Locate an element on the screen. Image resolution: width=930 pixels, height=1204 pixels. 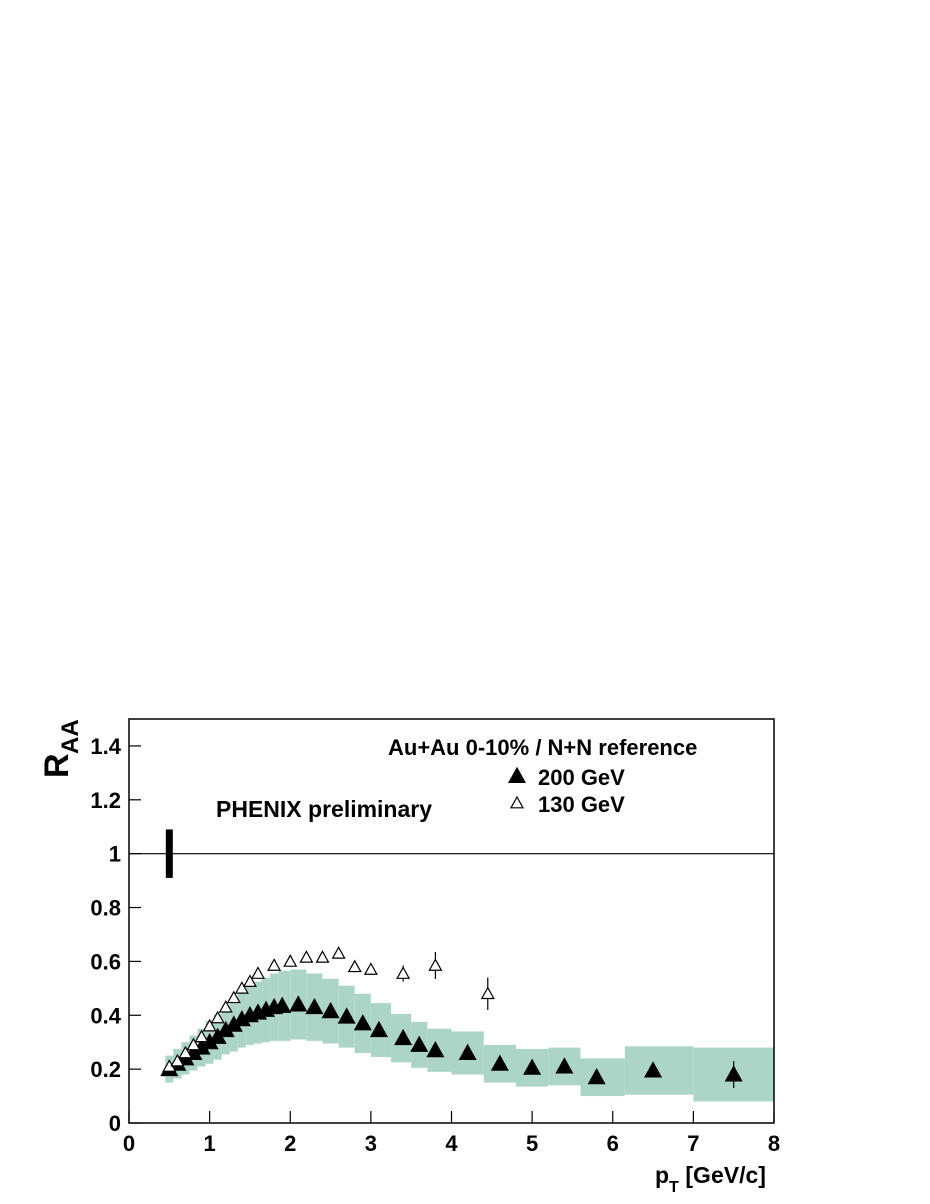
x-label: p T [GeV/c] is located at coordinates (710, 1179).